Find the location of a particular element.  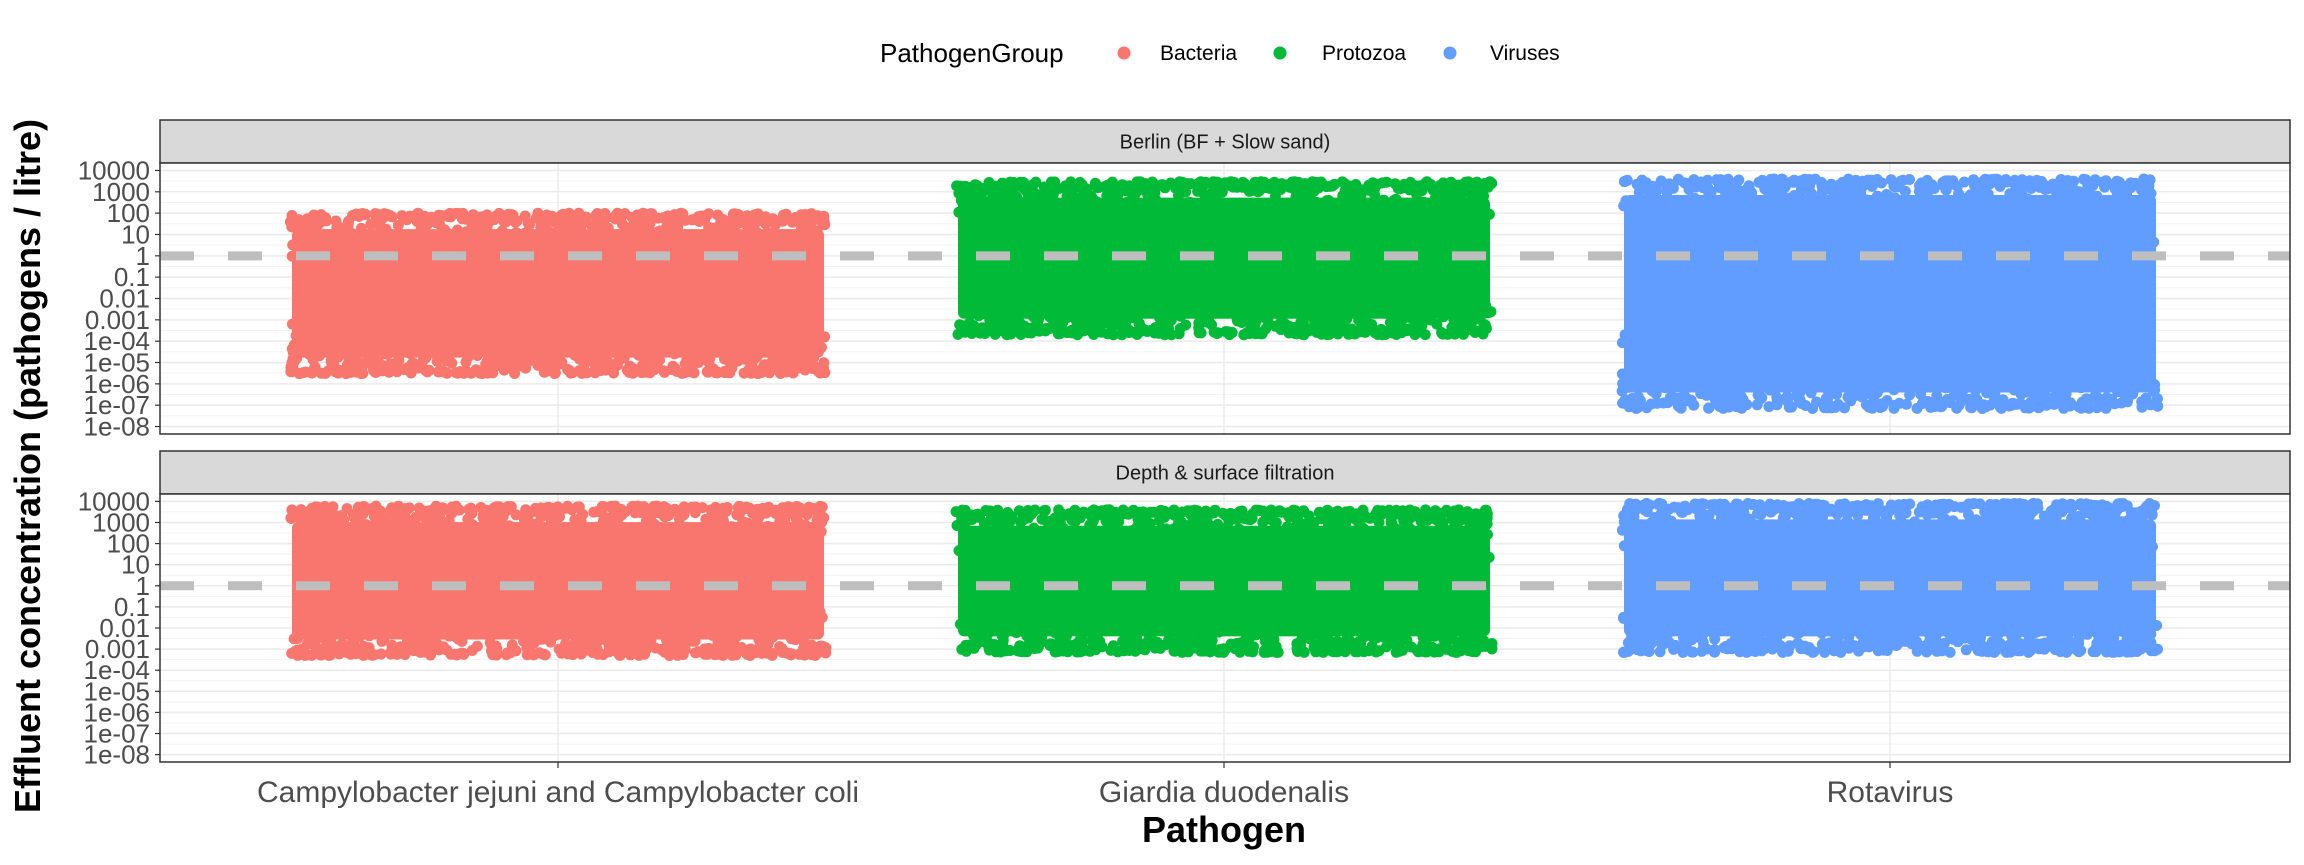

facet-strip-label: Depth & surface filtration is located at coordinates (1225, 474).